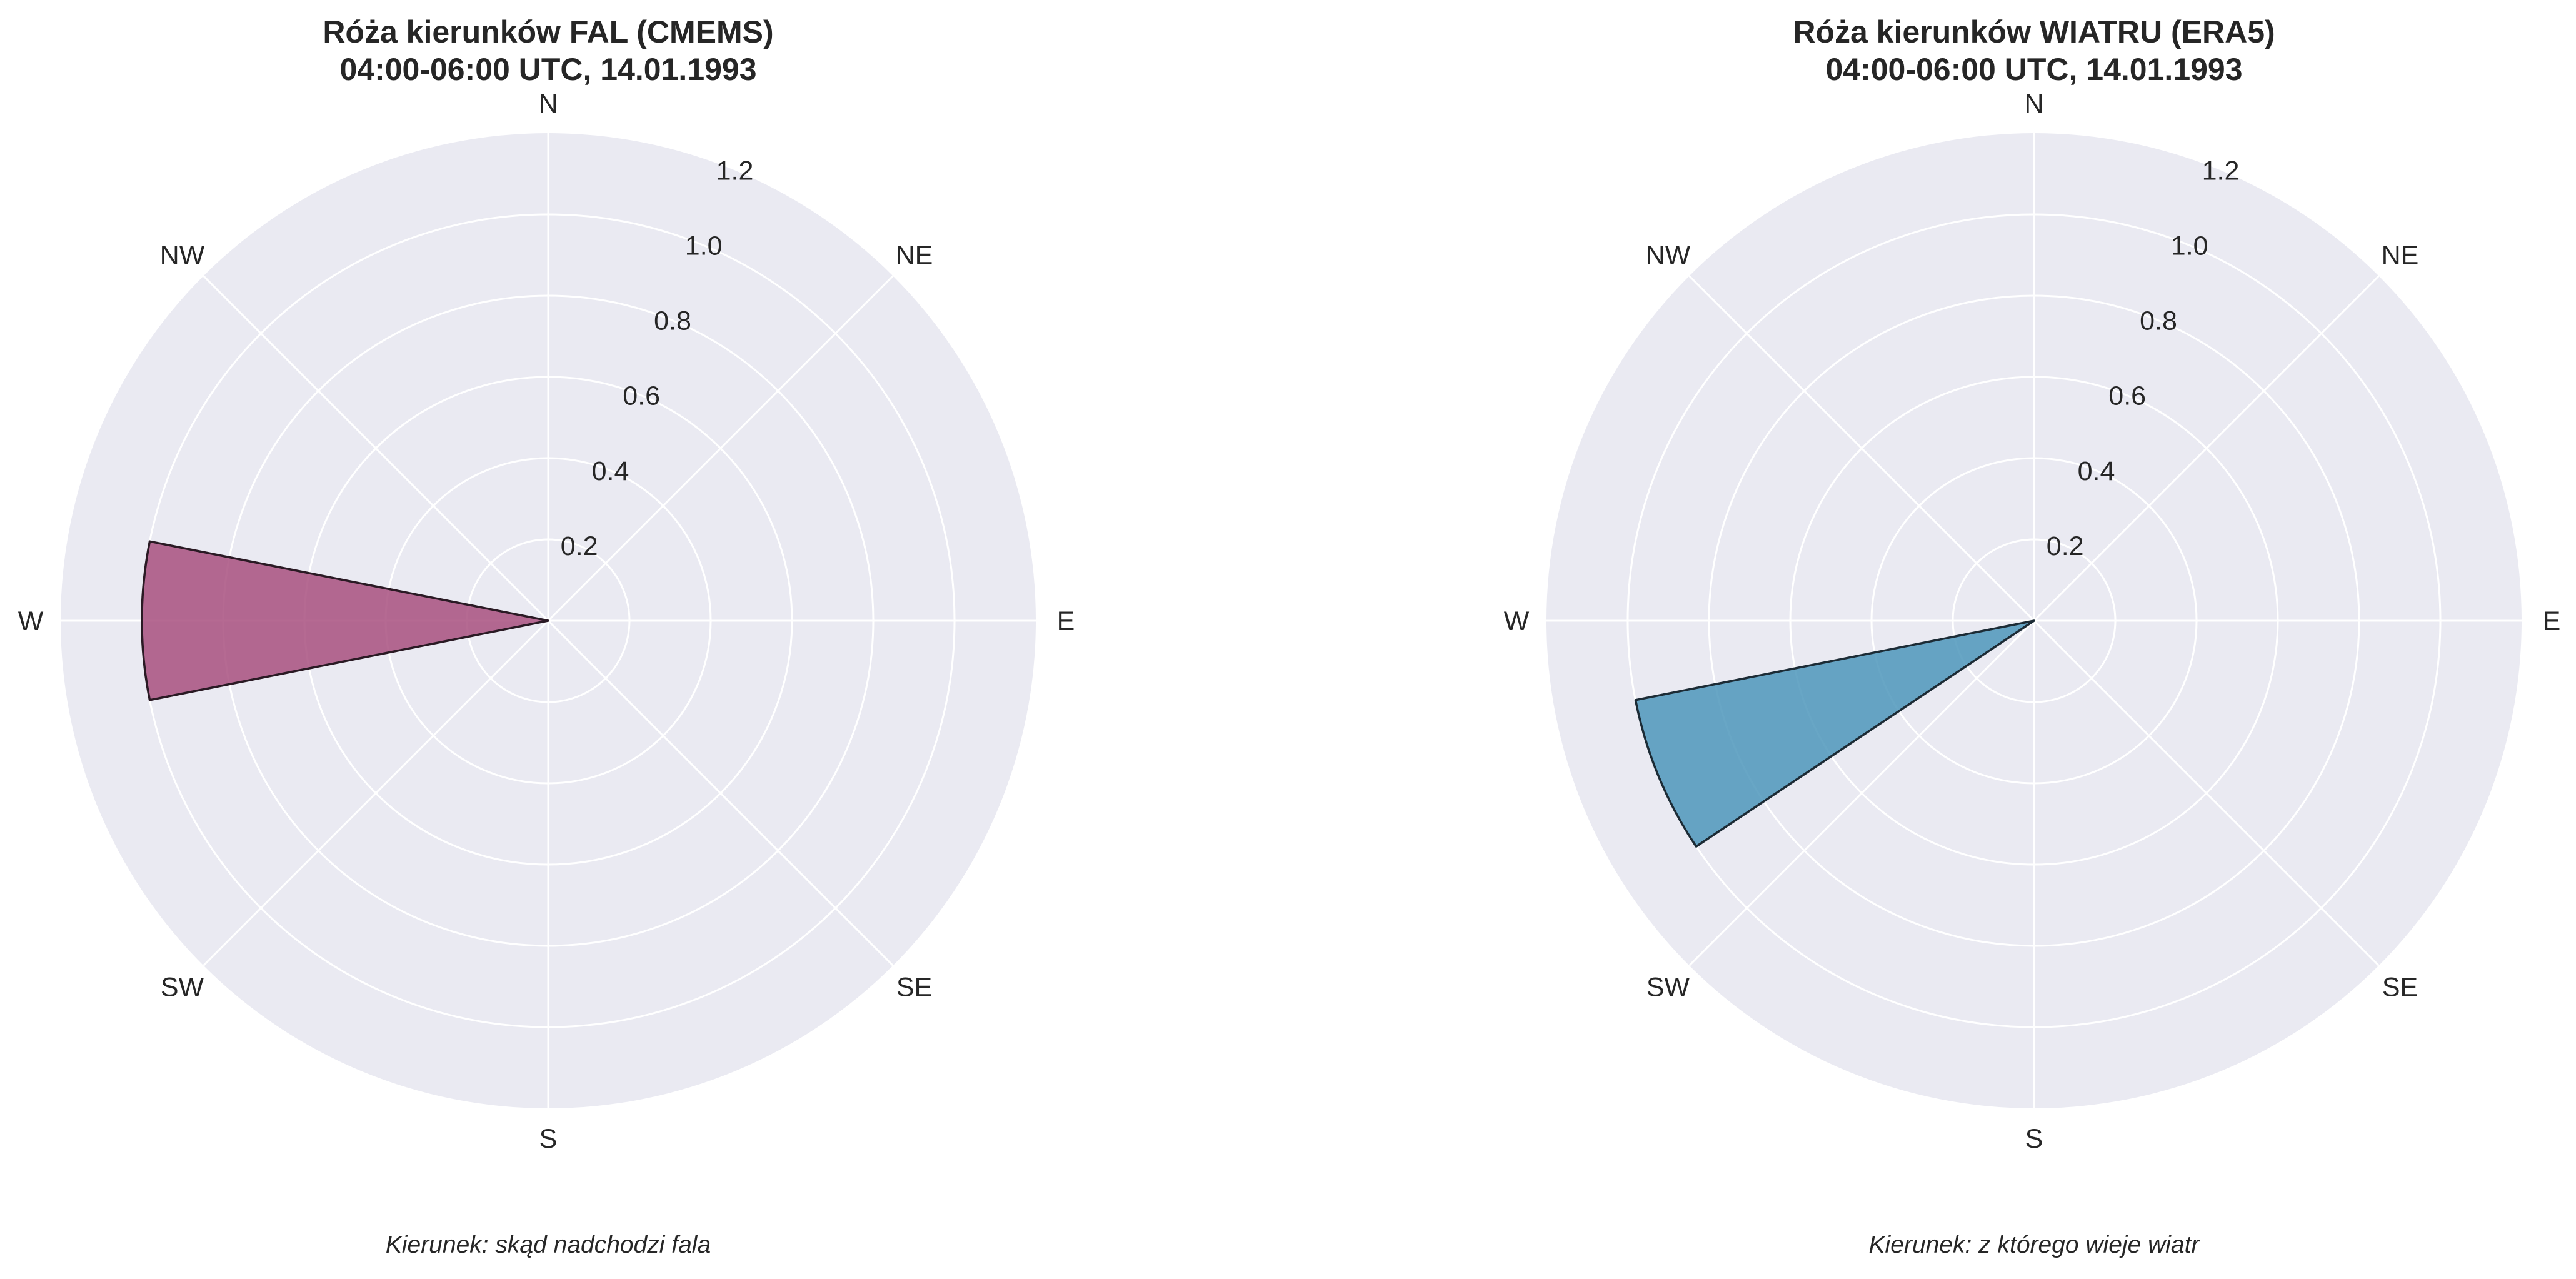 This screenshot has height=1279, width=2576. I want to click on wave-rose-dir-e: E, so click(1066, 621).